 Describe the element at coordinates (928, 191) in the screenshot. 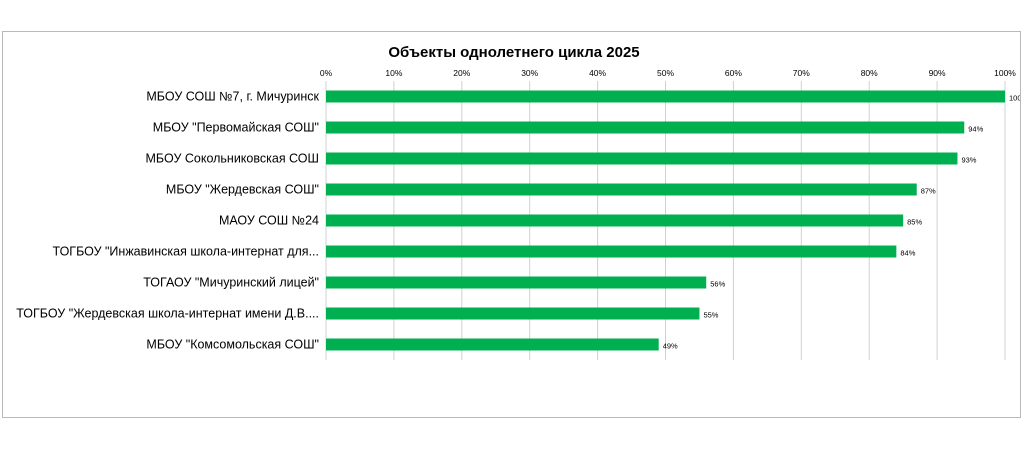

I see `data-label: 87%` at that location.